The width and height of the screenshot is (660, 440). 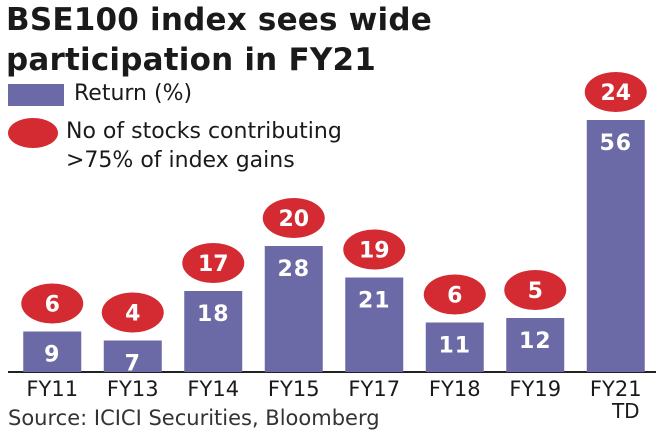 I want to click on bar-fy17, so click(x=374, y=324).